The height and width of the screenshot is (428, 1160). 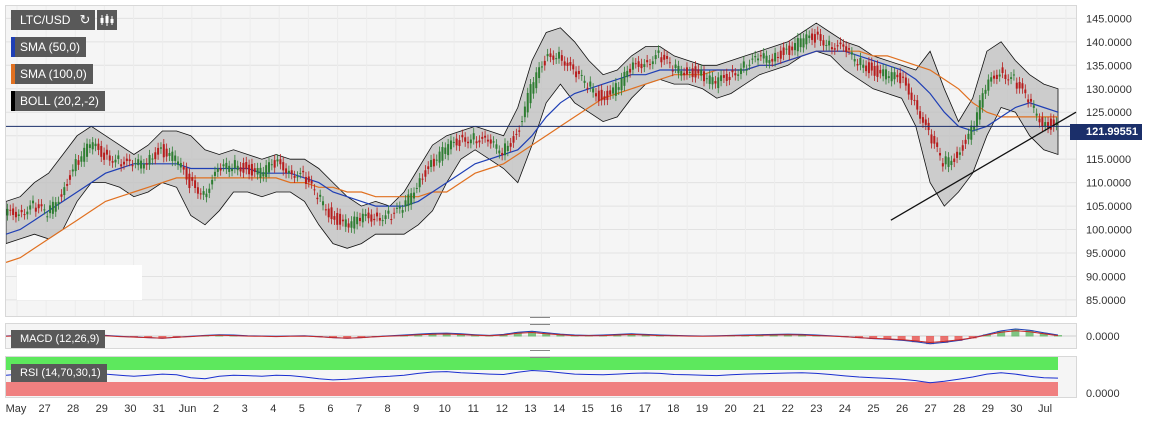 What do you see at coordinates (85, 20) in the screenshot?
I see `refresh-icon: ↻` at bounding box center [85, 20].